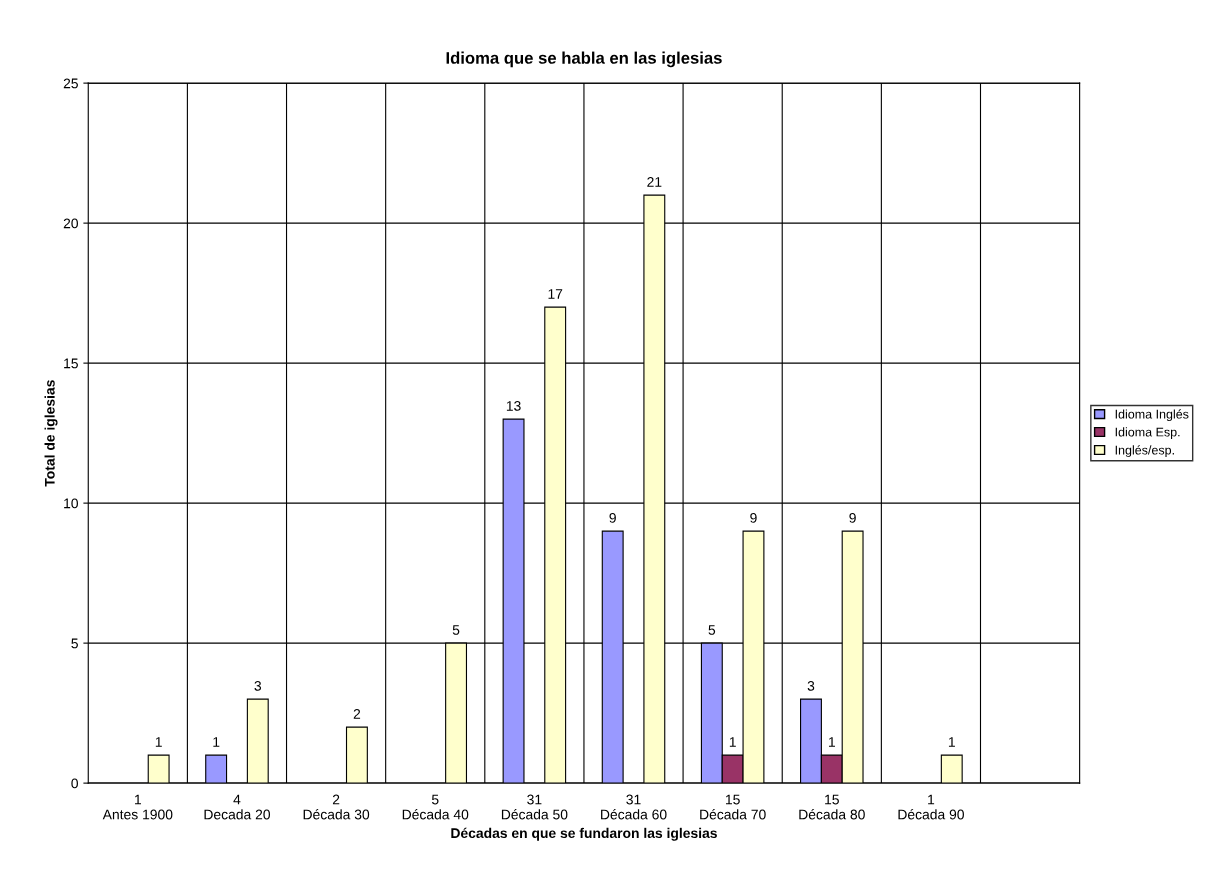 This screenshot has width=1209, height=875. Describe the element at coordinates (71, 363) in the screenshot. I see `y-tick-label: 15` at that location.